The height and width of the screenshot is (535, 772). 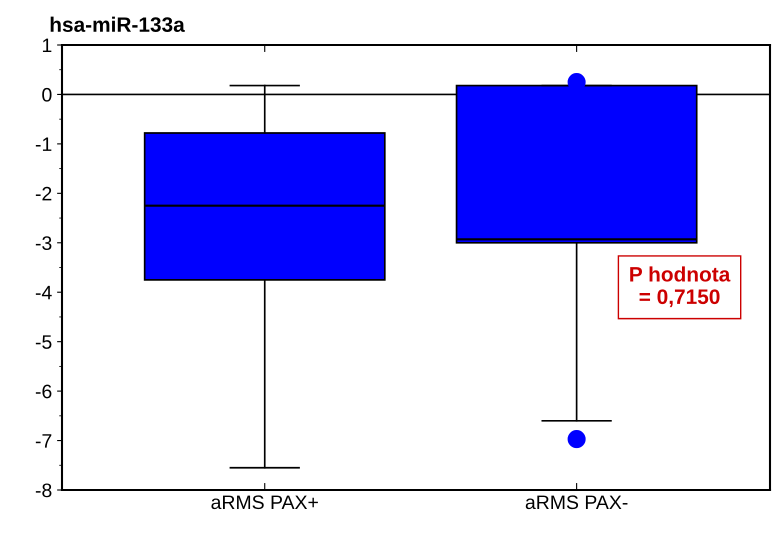 What do you see at coordinates (117, 24) in the screenshot?
I see `chart-title: hsa-miR-133a` at bounding box center [117, 24].